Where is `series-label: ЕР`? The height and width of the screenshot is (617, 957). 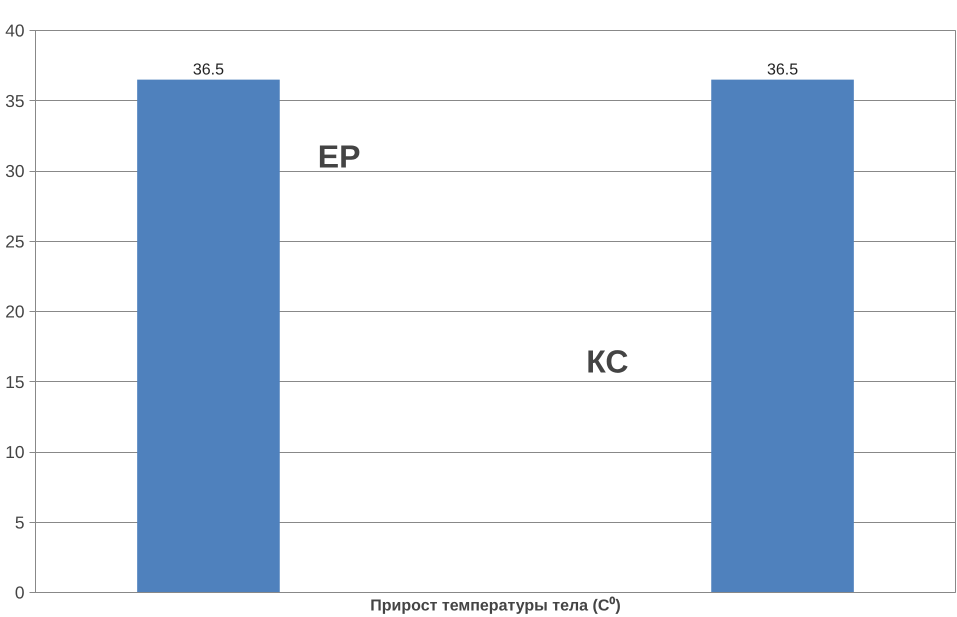
series-label: ЕР is located at coordinates (339, 156).